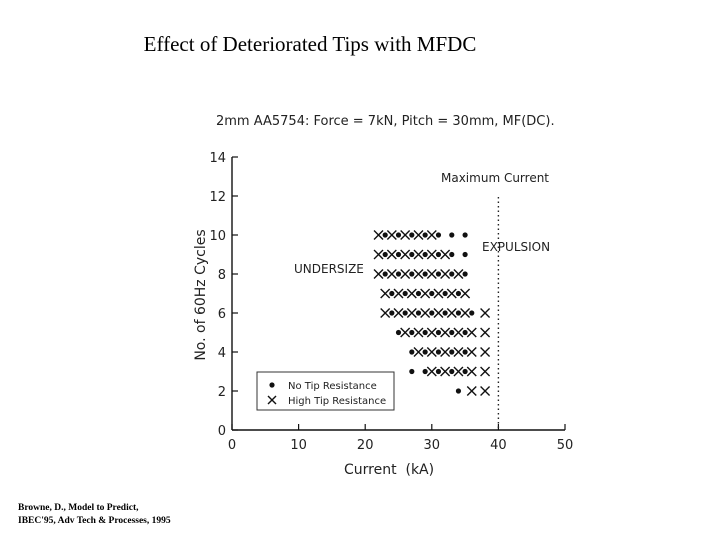  I want to click on legend-label-no-tip: No Tip Resistance, so click(332, 386).